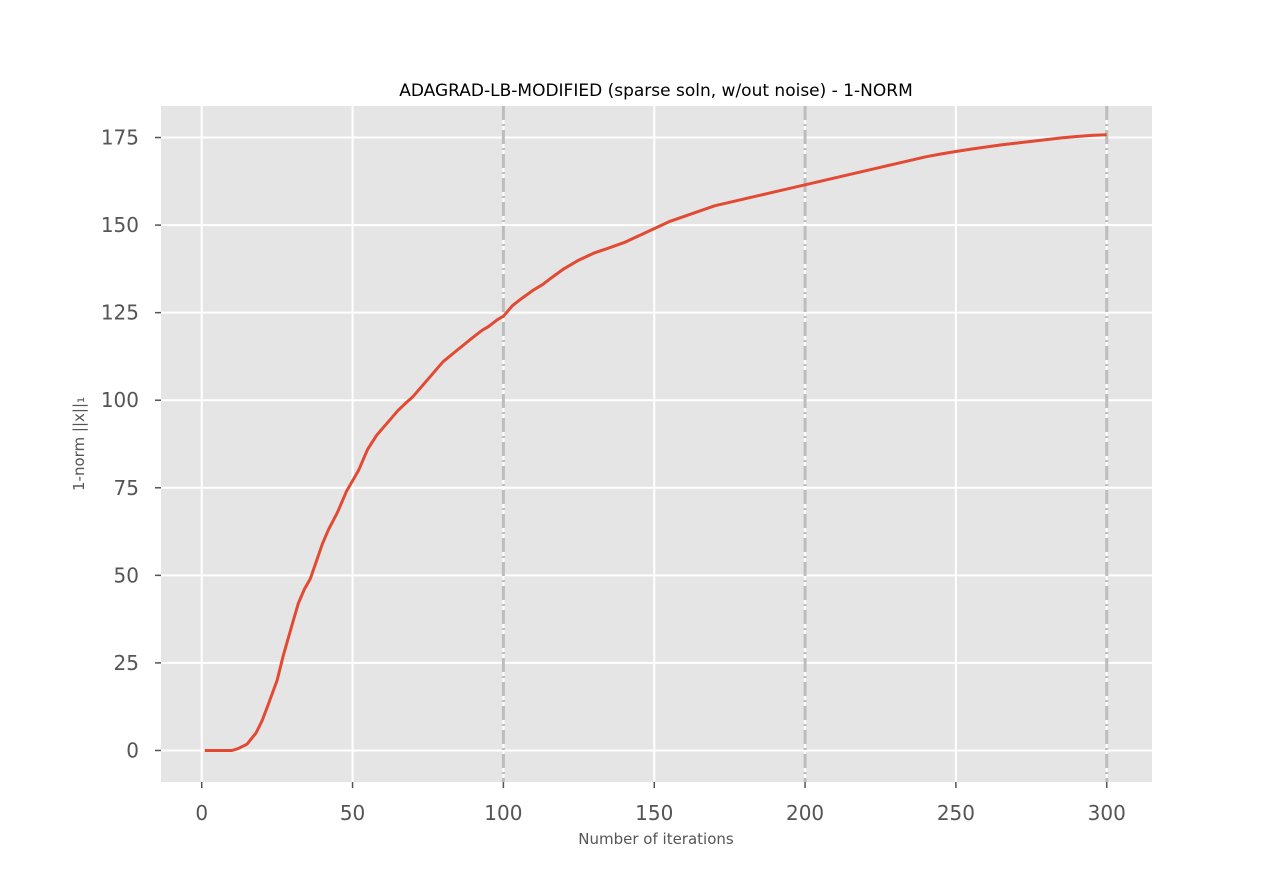  What do you see at coordinates (352, 813) in the screenshot?
I see `x-tick-label: 50` at bounding box center [352, 813].